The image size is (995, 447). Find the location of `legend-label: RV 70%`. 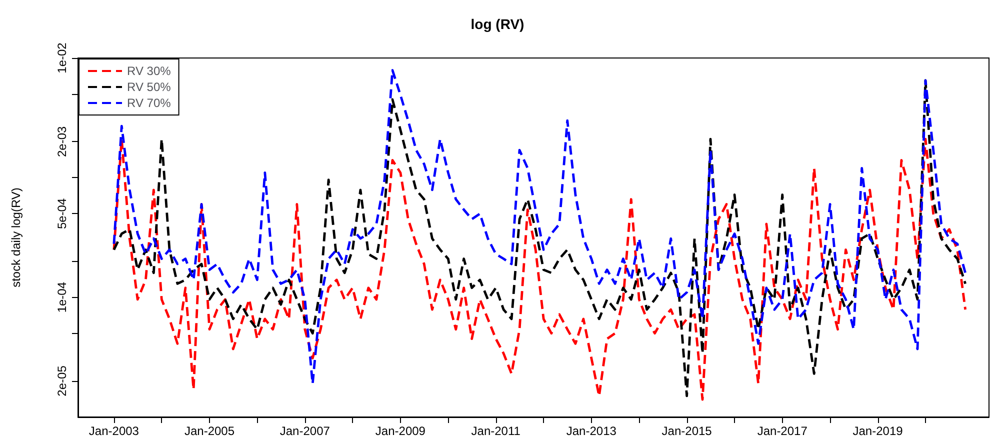

legend-label: RV 70% is located at coordinates (149, 103).